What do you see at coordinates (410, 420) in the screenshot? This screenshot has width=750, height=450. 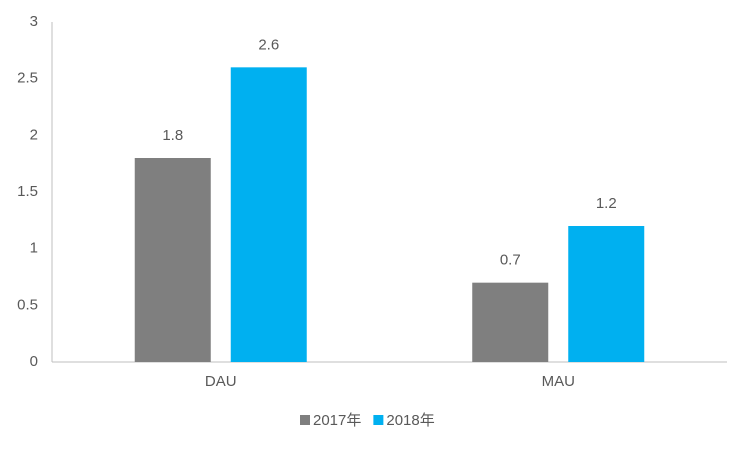 I see `legend-label: 2018年` at bounding box center [410, 420].